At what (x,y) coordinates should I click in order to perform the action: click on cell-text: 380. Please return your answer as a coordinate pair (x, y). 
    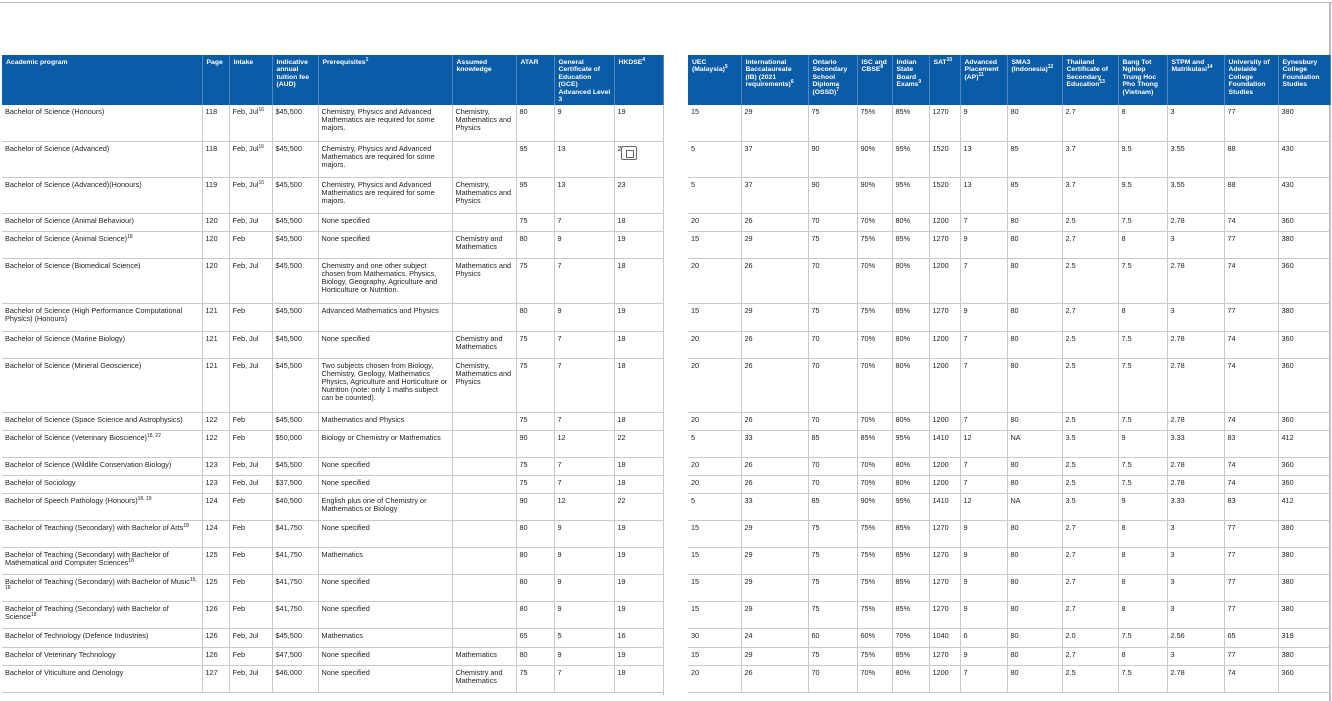
    Looking at the image, I should click on (1287, 238).